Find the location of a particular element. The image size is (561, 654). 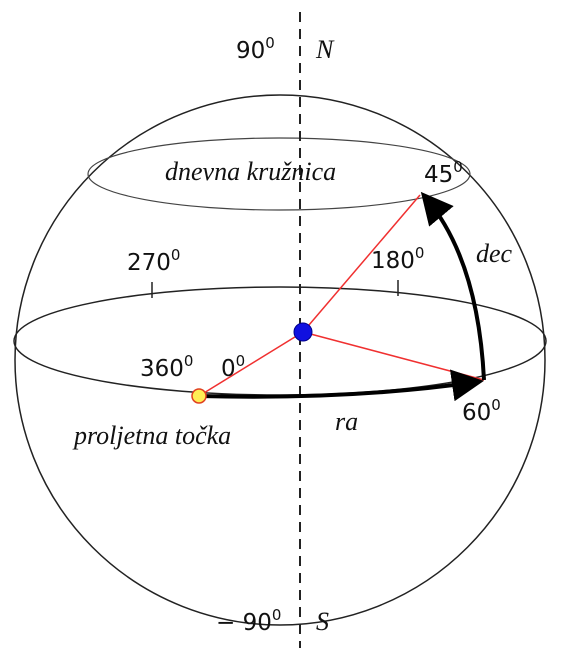

ra-180-label: 1800 is located at coordinates (397, 259).